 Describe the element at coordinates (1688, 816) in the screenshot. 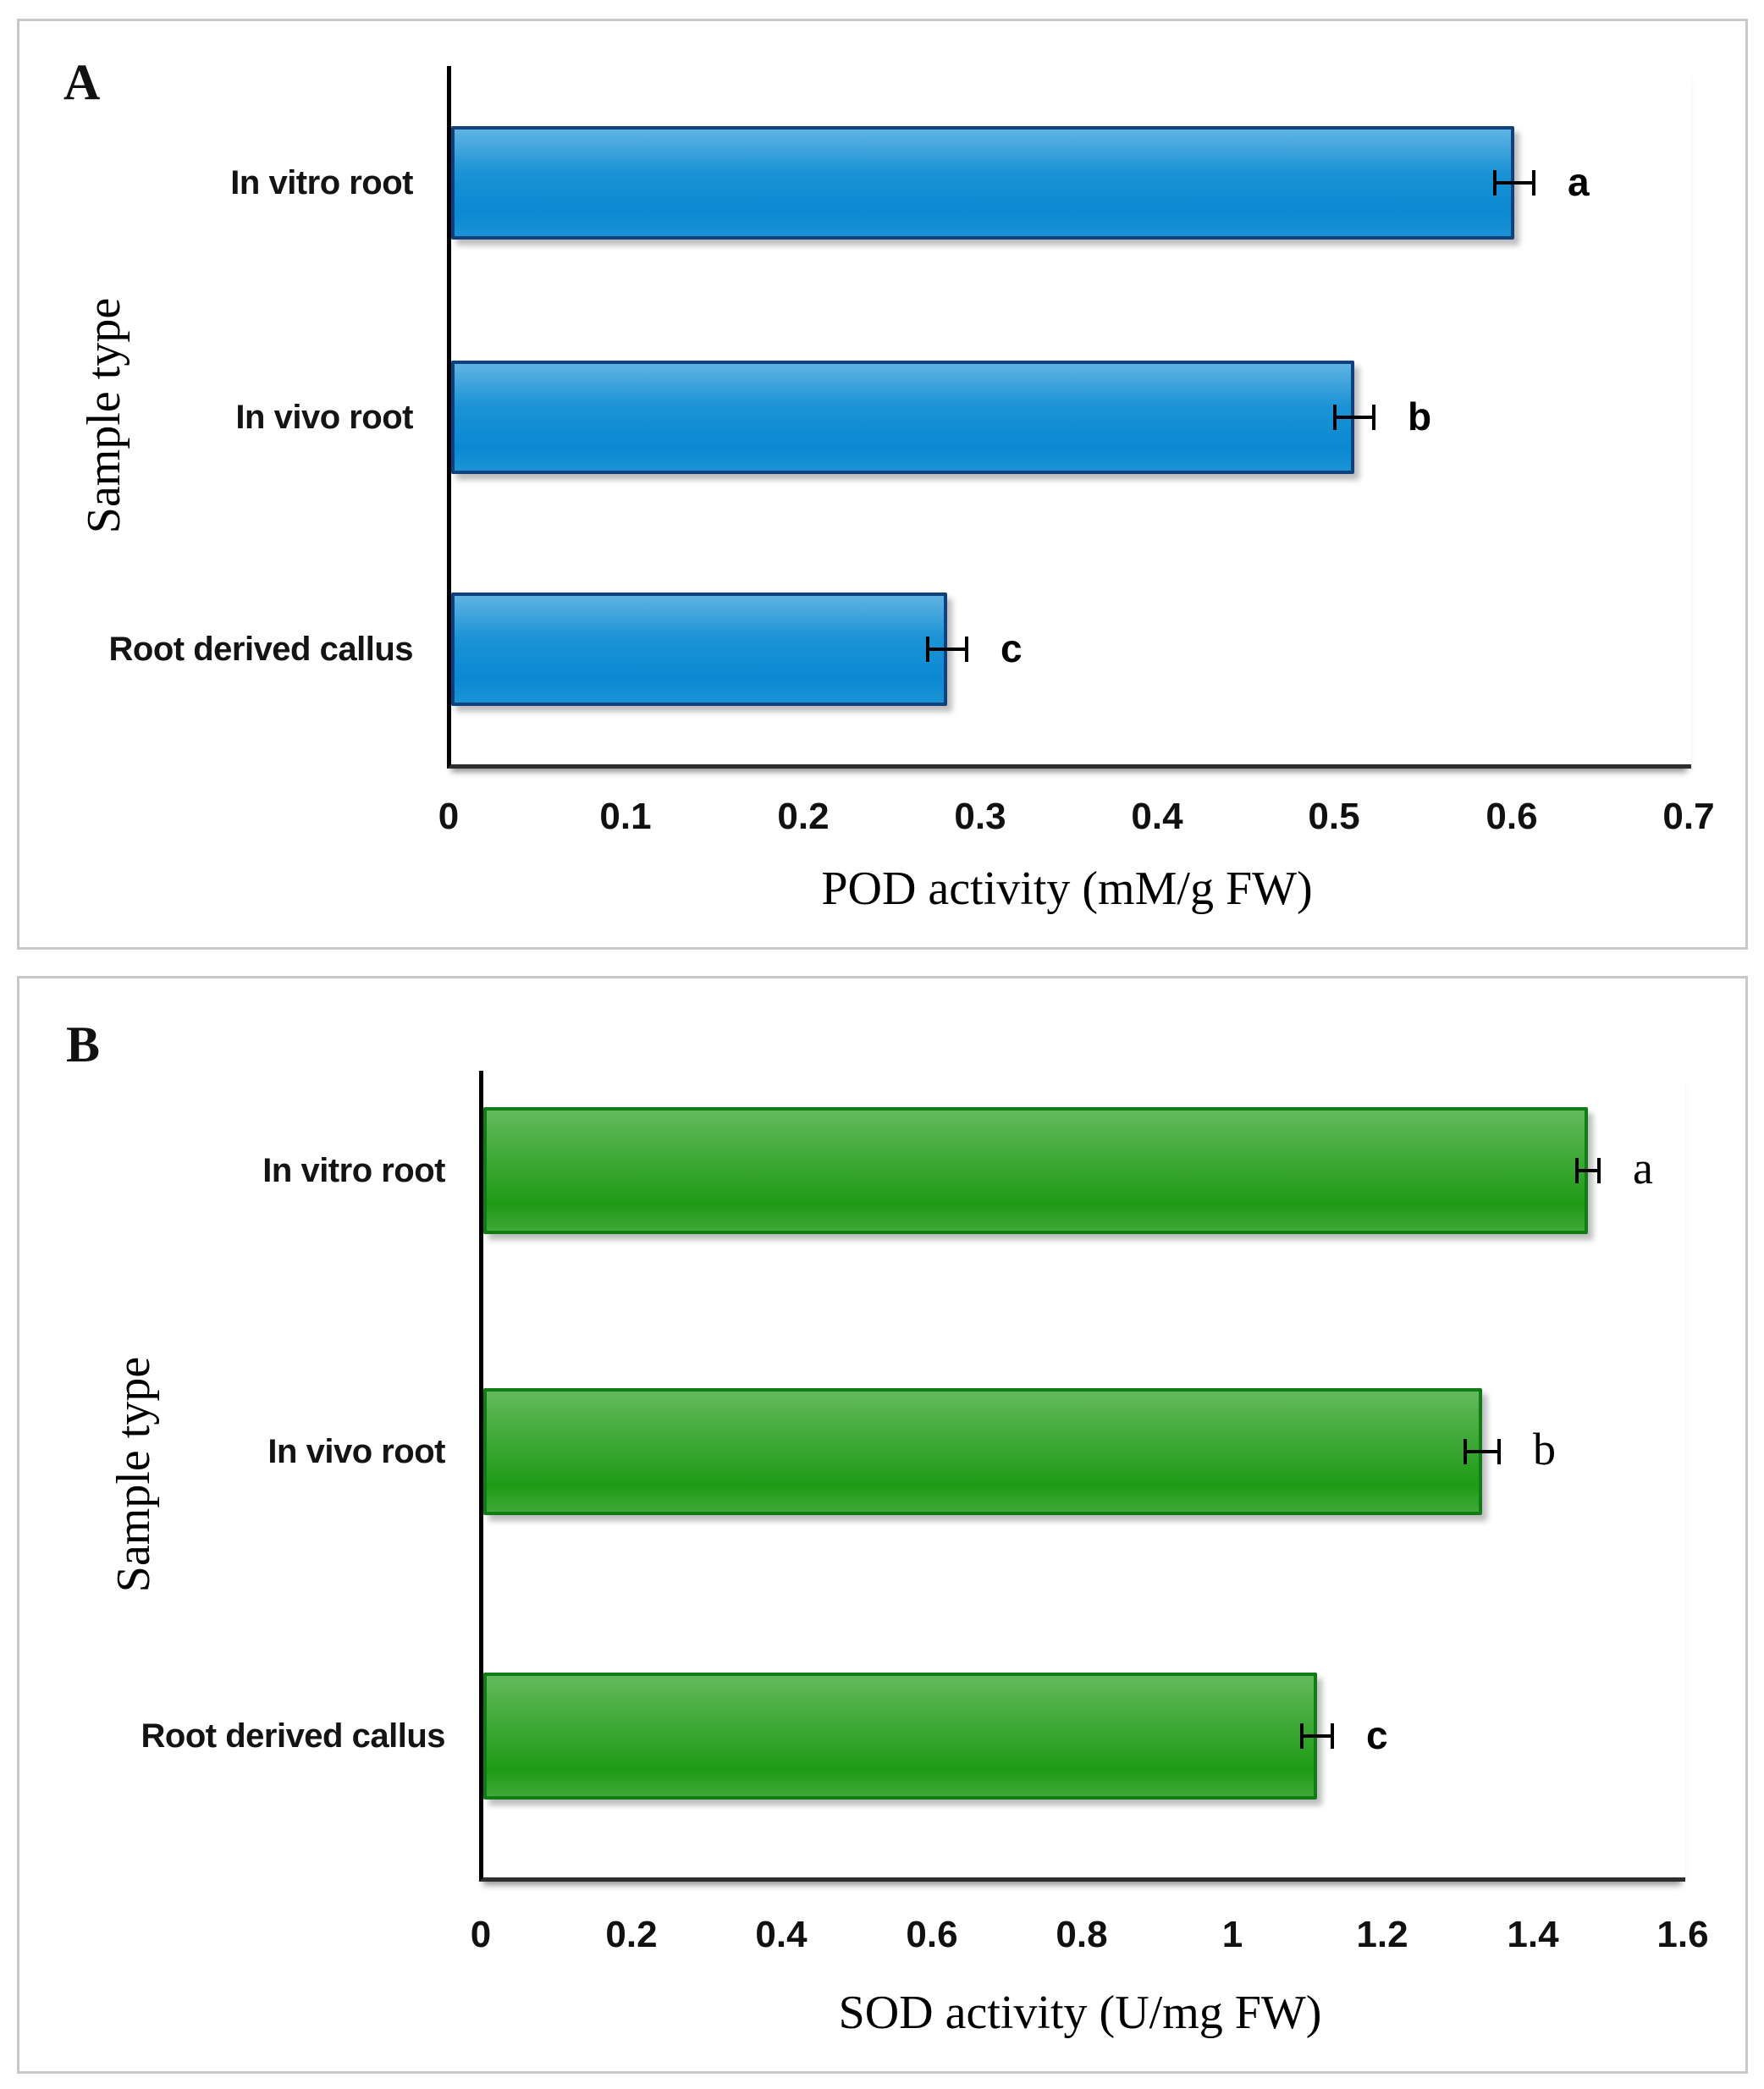

I see `x-tick-label: 0.7` at that location.